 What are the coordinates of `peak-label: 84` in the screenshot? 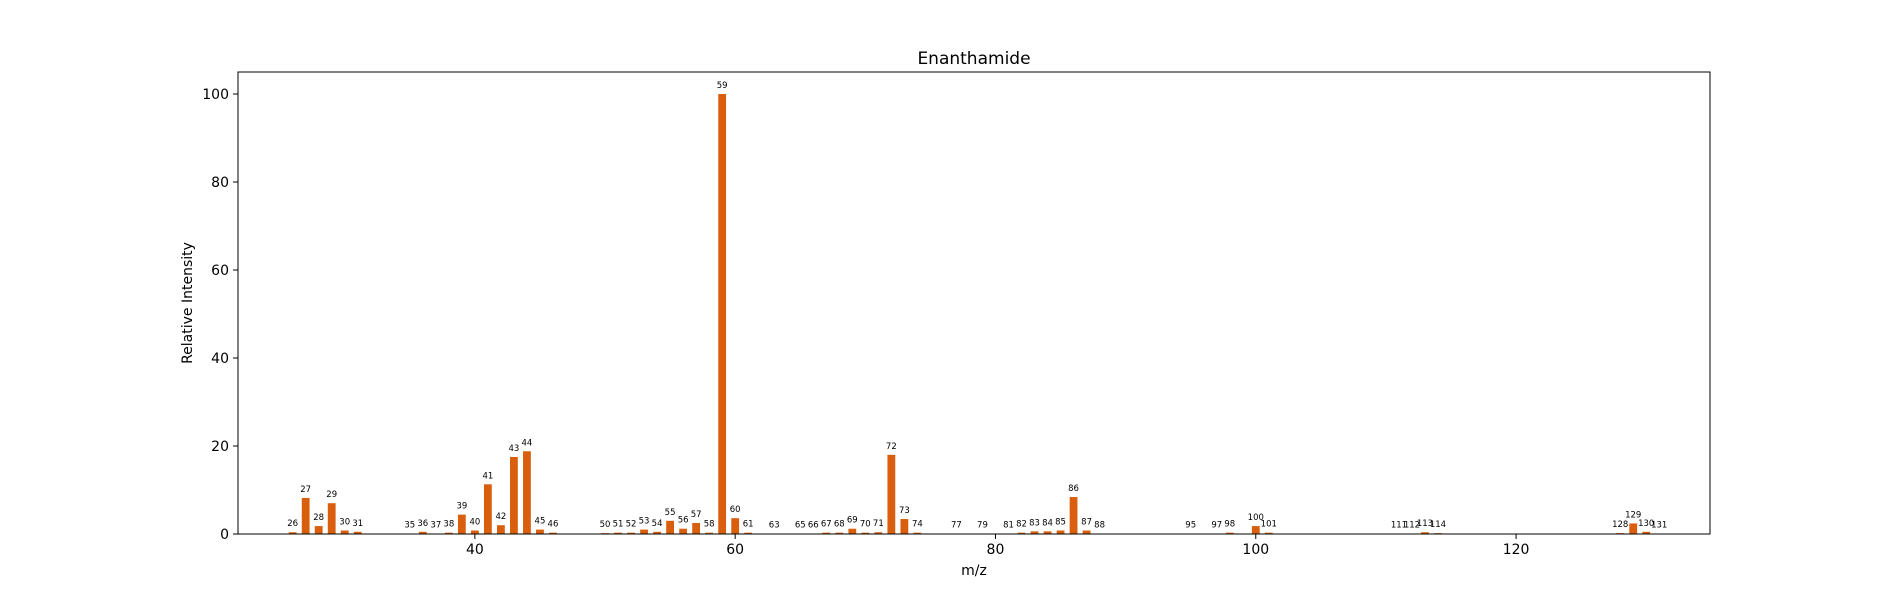 It's located at (1047, 523).